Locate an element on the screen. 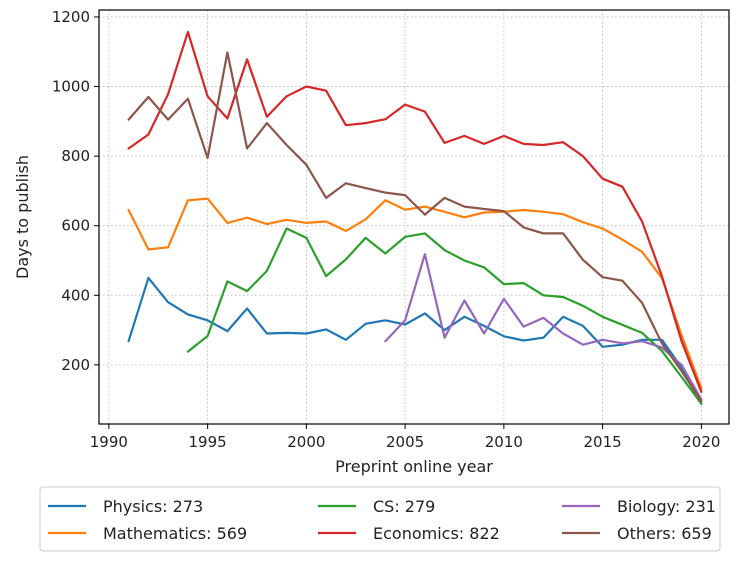 The height and width of the screenshot is (562, 749). y-tick-label: 1200 is located at coordinates (71, 17).